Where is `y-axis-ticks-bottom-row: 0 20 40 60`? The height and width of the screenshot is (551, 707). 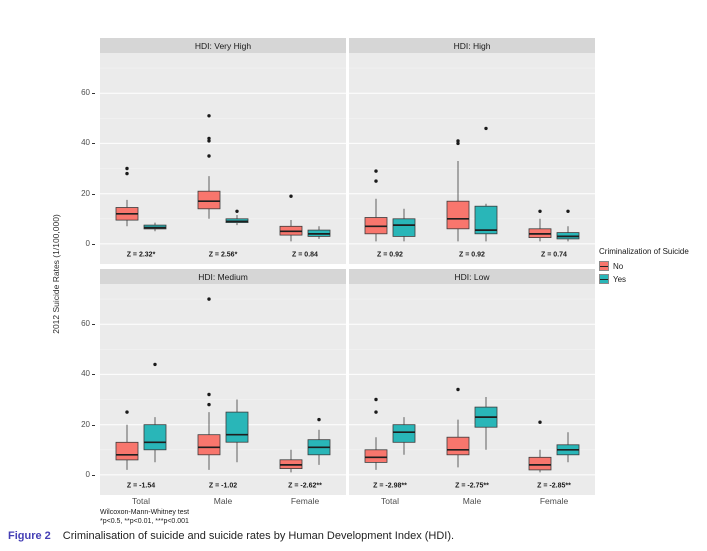
y-axis-ticks-bottom-row: 0 20 40 60 is located at coordinates (84, 389).